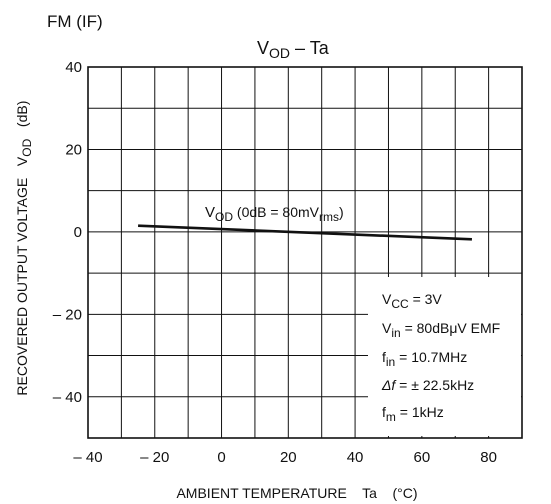 This screenshot has width=551, height=504. I want to click on series-label-end: ), so click(341, 212).